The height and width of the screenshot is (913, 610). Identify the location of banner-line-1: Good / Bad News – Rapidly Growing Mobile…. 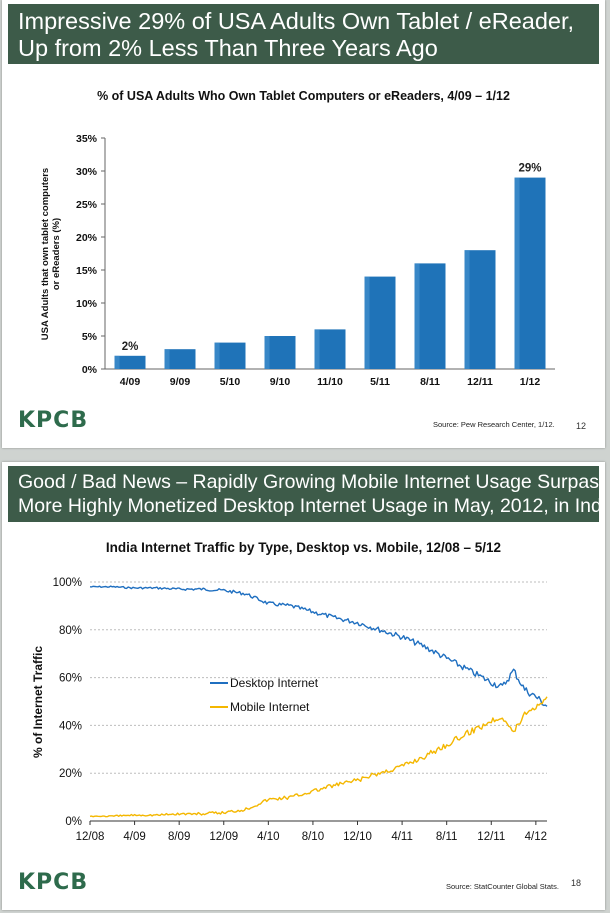
(311, 482).